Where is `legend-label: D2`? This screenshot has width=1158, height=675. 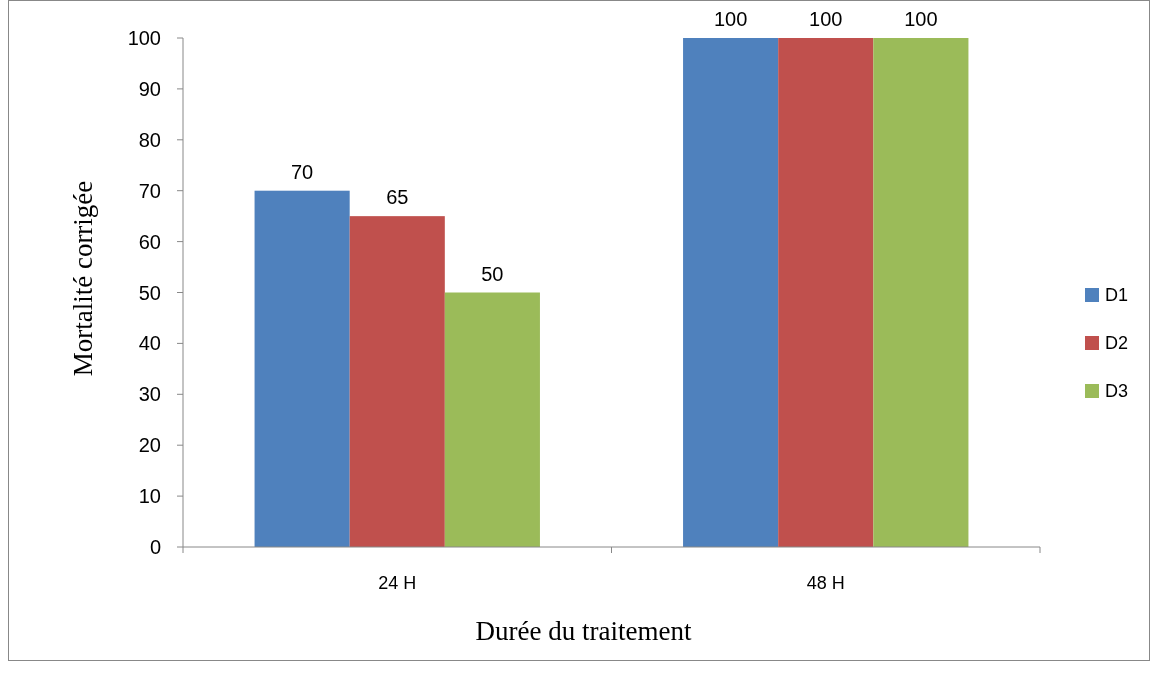 legend-label: D2 is located at coordinates (1117, 343).